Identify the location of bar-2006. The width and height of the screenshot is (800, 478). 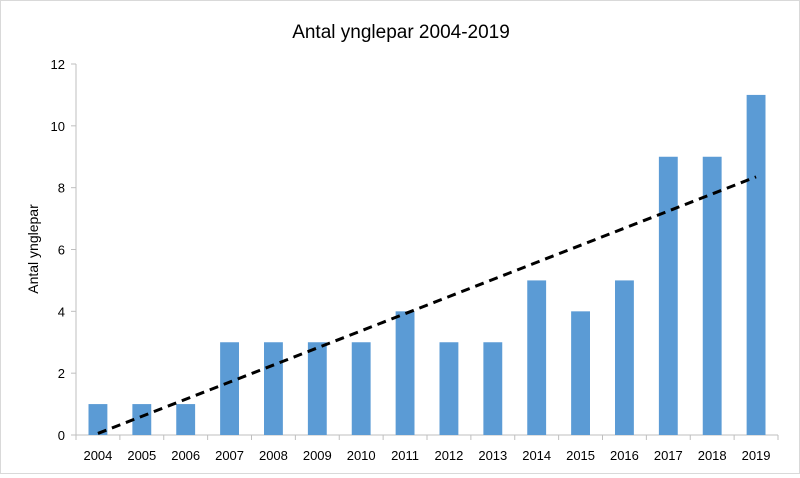
(186, 419).